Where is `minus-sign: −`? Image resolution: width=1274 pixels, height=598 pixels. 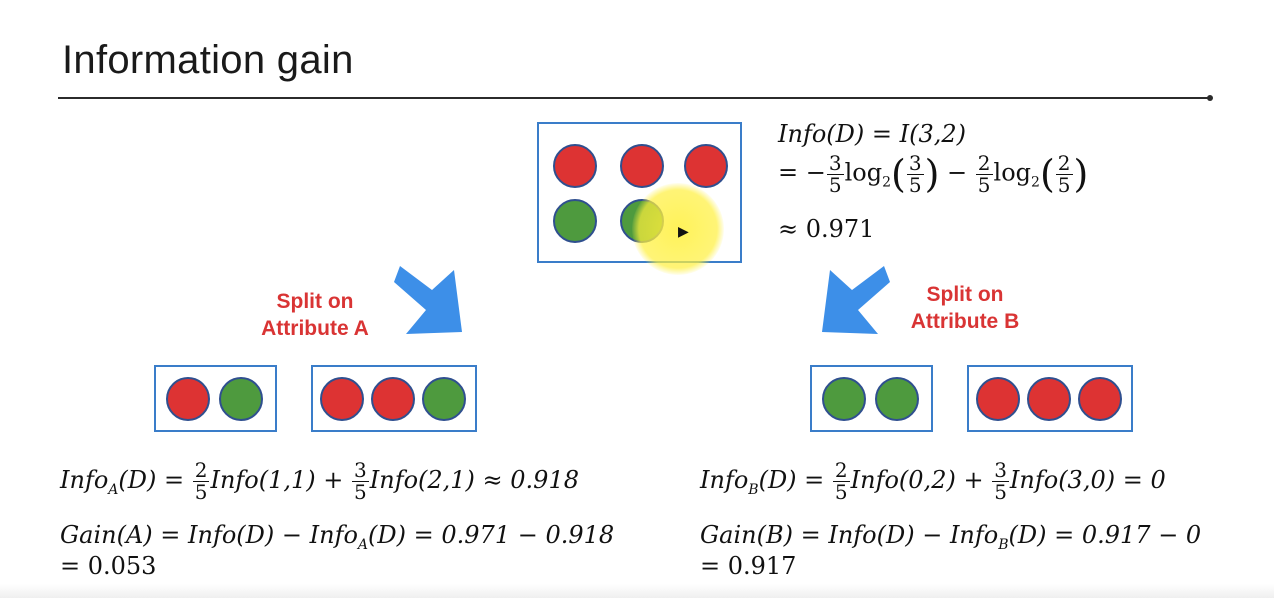 minus-sign: − is located at coordinates (957, 172).